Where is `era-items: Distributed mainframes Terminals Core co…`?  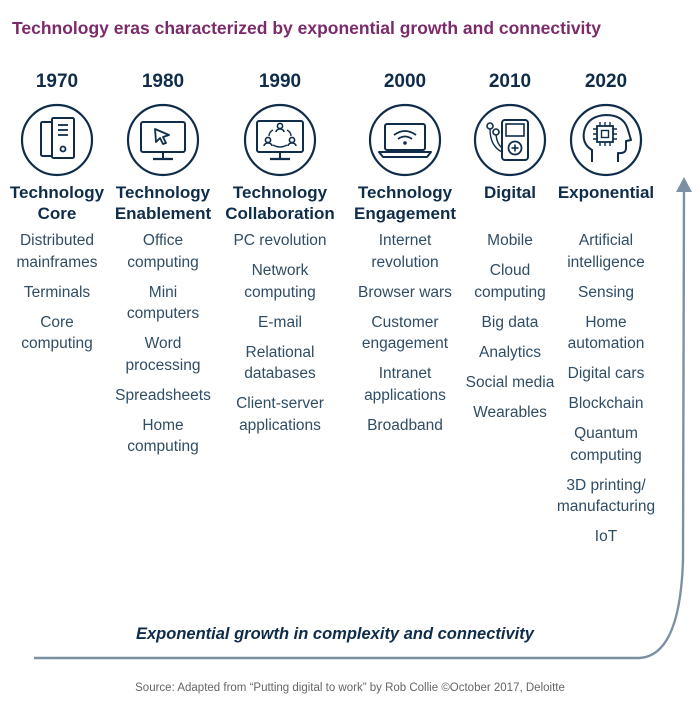 era-items: Distributed mainframes Terminals Core co… is located at coordinates (59, 292).